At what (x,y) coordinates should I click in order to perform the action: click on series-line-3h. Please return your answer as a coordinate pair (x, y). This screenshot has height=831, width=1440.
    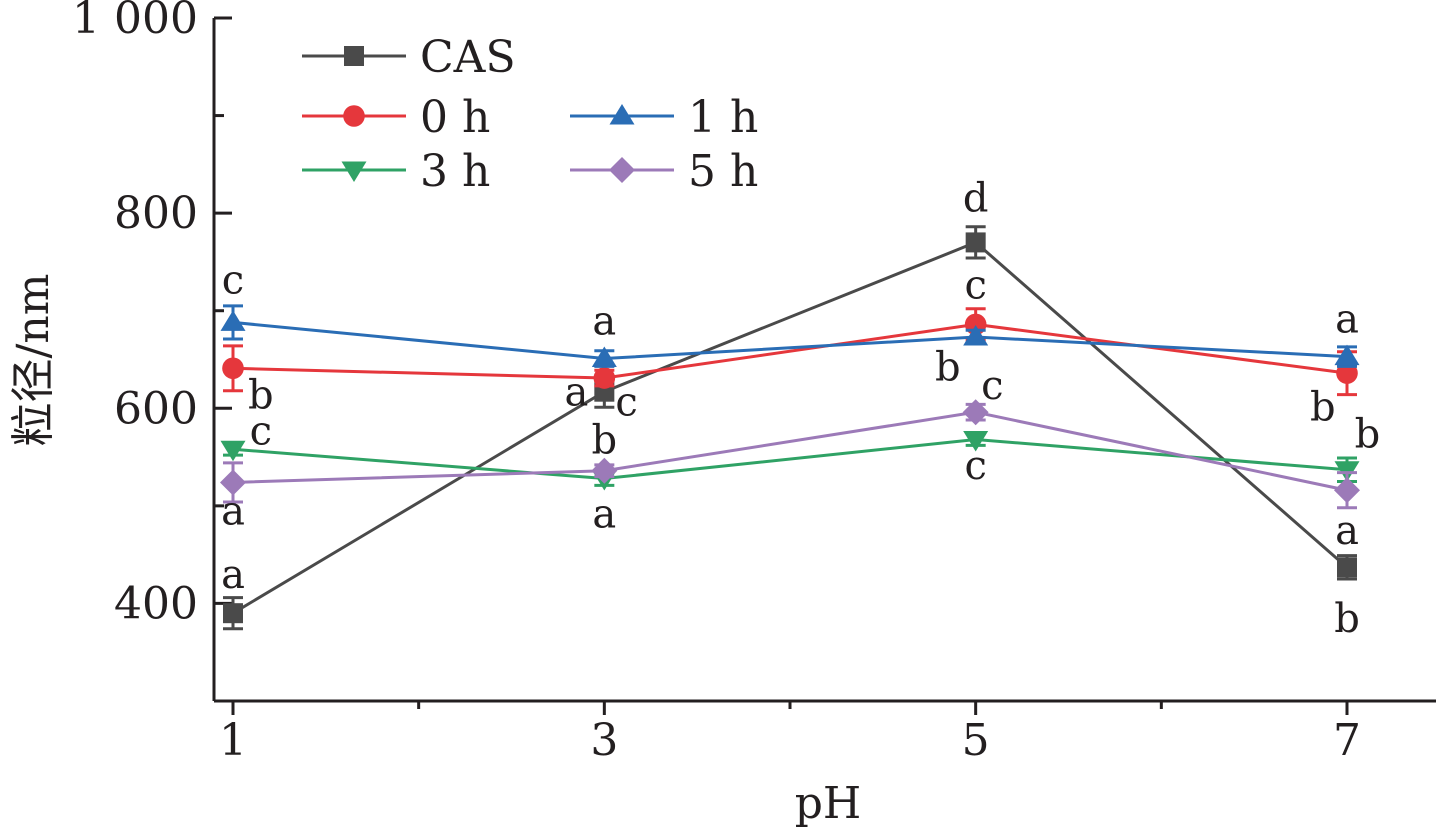
    Looking at the image, I should click on (790, 459).